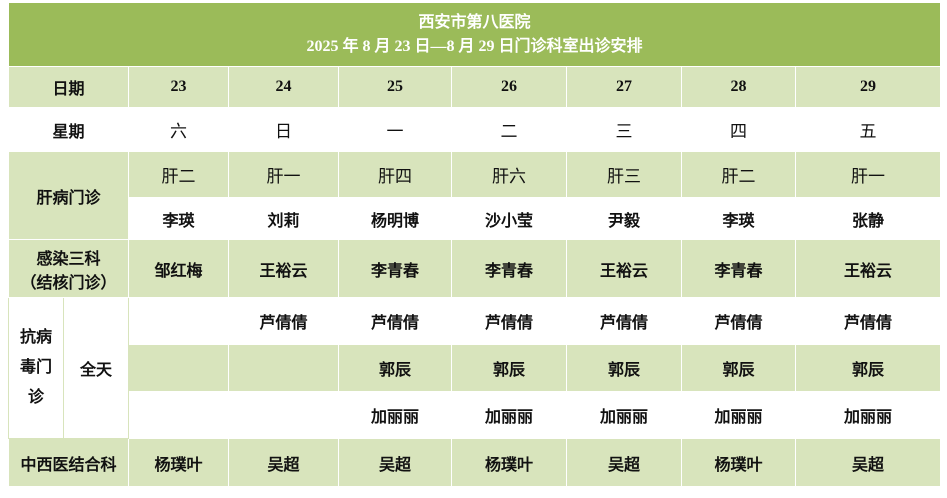 This screenshot has height=498, width=947. What do you see at coordinates (624, 87) in the screenshot?
I see `date: 27` at bounding box center [624, 87].